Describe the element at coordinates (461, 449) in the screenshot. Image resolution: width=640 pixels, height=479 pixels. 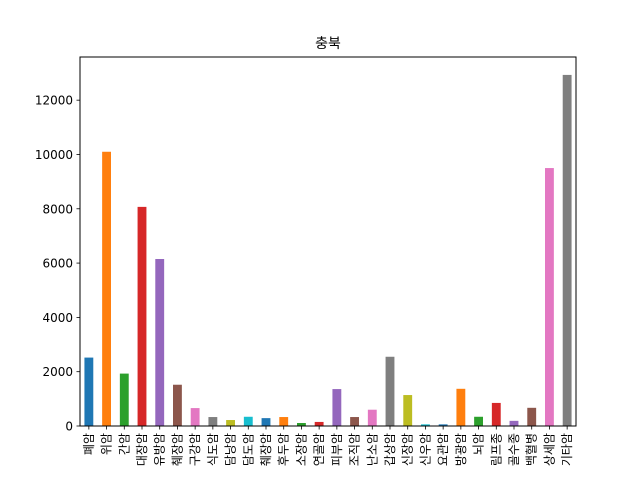
I see `x-tick-label: 방광암` at that location.